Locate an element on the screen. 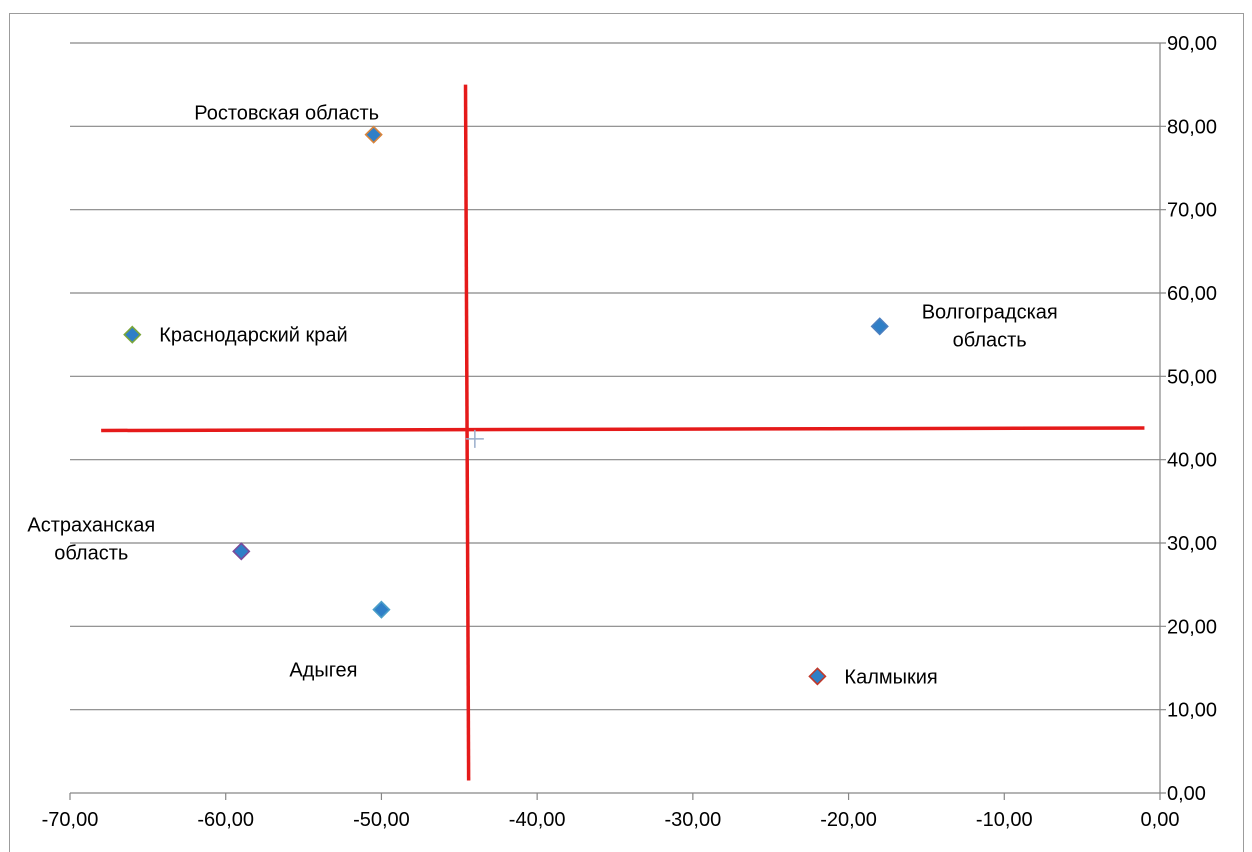 This screenshot has width=1252, height=852. point-label-line: Волгоградская is located at coordinates (990, 312).